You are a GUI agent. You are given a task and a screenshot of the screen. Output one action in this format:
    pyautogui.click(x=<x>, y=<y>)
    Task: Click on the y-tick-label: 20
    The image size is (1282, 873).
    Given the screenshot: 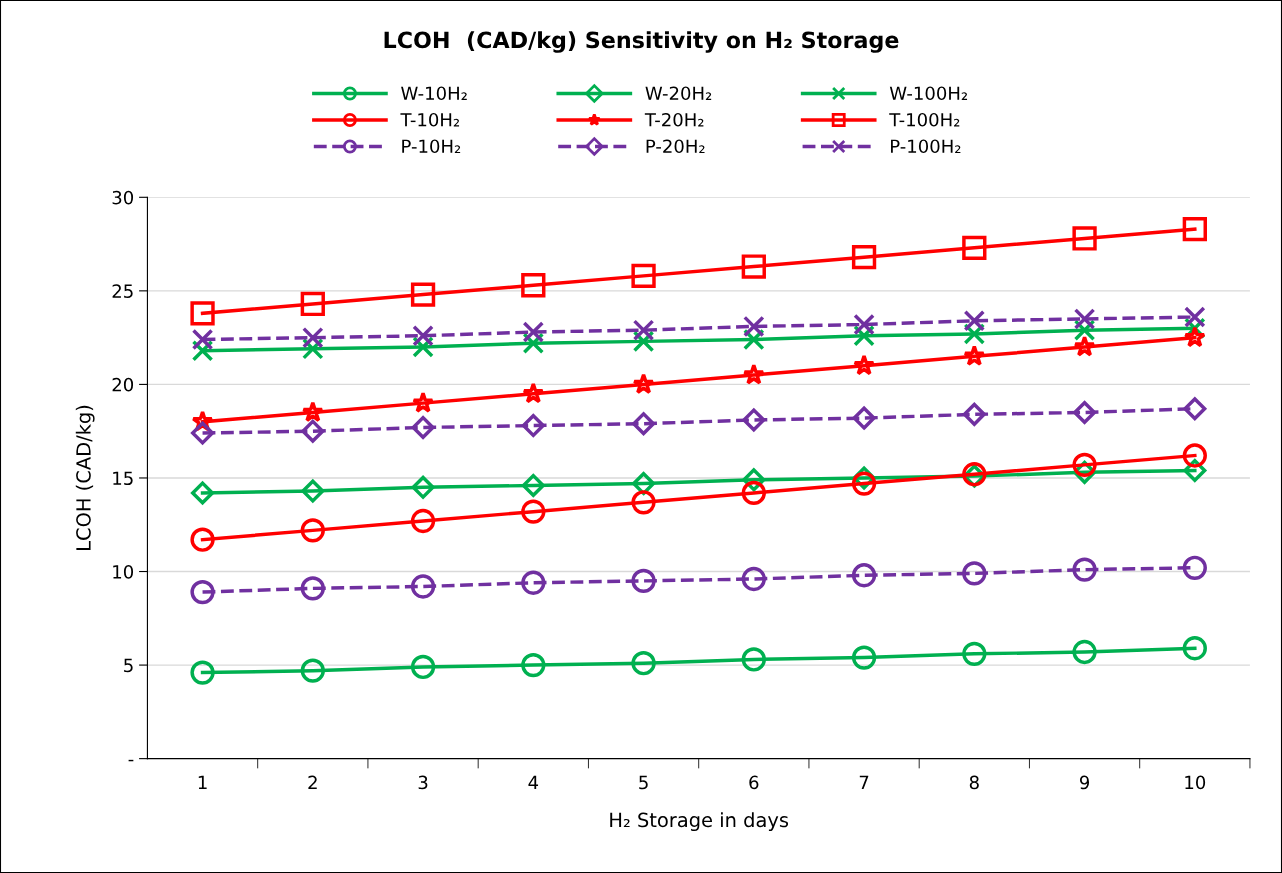 What is the action you would take?
    pyautogui.click(x=123, y=384)
    